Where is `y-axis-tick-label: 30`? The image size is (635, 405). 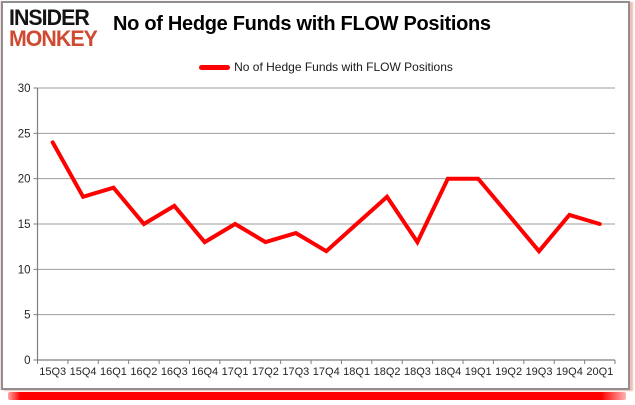 y-axis-tick-label: 30 is located at coordinates (24, 89).